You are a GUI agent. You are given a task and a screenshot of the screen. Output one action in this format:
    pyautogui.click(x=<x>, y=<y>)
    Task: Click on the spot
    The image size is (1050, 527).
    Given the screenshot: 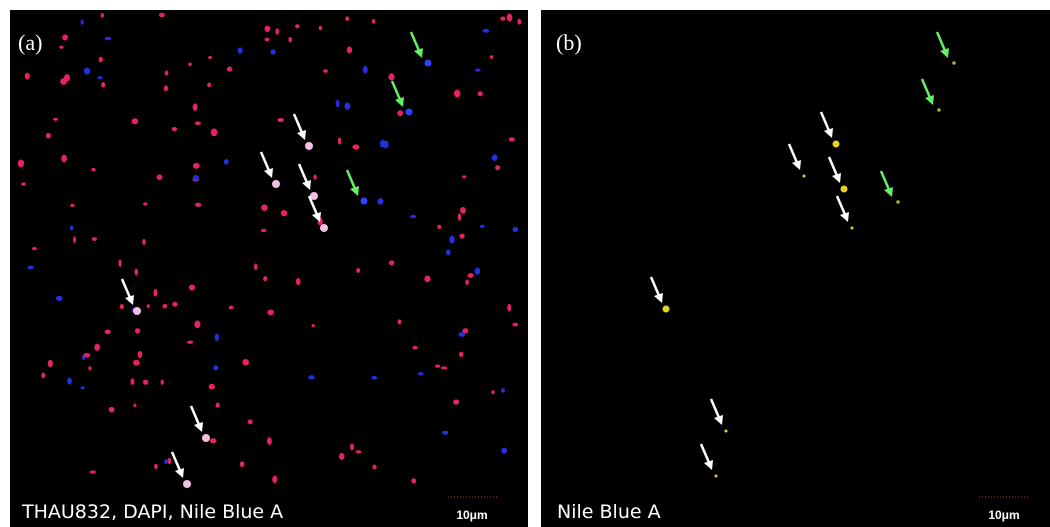 What is the action you would take?
    pyautogui.click(x=954, y=63)
    